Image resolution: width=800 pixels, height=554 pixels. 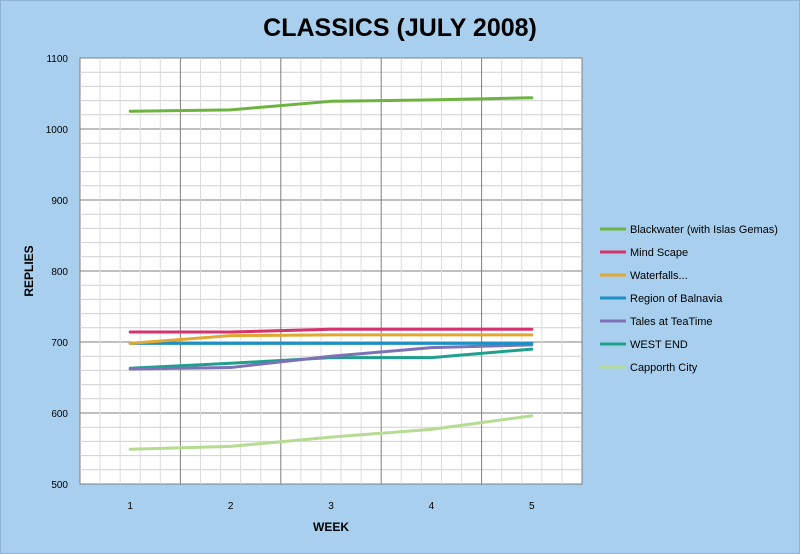 I want to click on x-tick-label: 1, so click(x=130, y=506).